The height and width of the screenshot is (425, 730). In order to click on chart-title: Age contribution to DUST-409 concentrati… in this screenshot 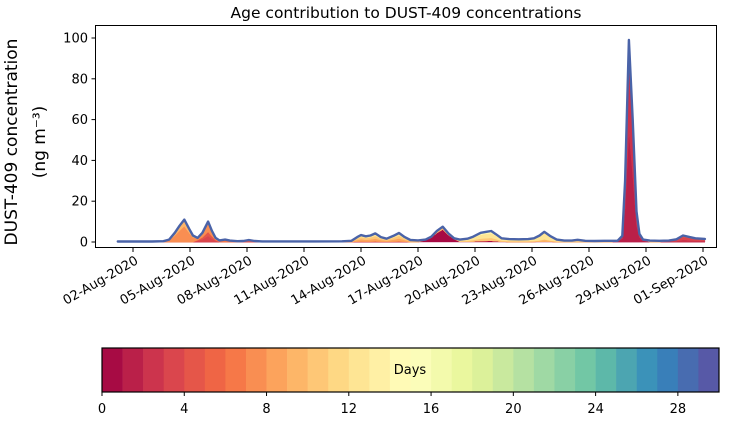, I will do `click(406, 13)`.